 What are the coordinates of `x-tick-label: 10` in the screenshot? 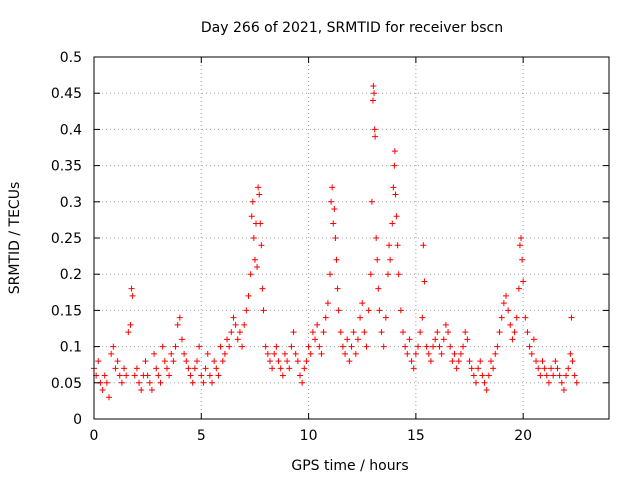 It's located at (309, 436).